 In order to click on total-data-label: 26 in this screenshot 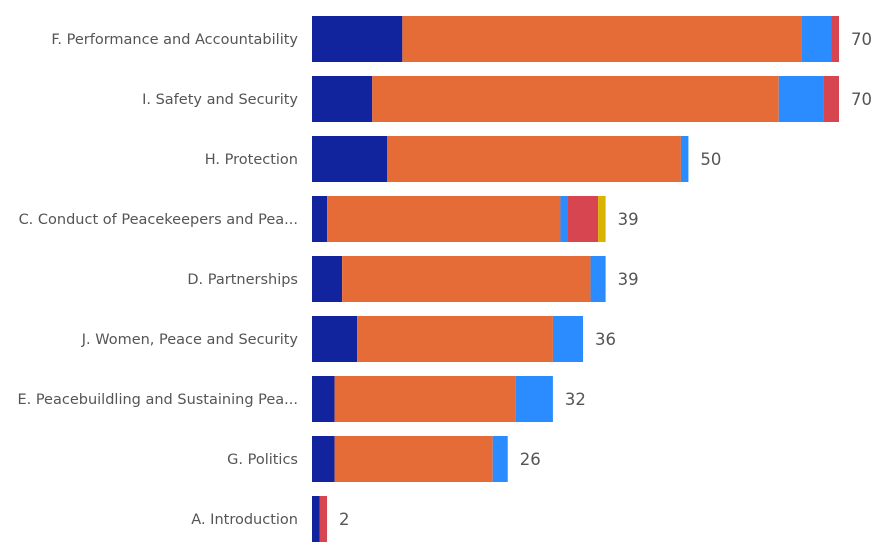, I will do `click(530, 459)`.